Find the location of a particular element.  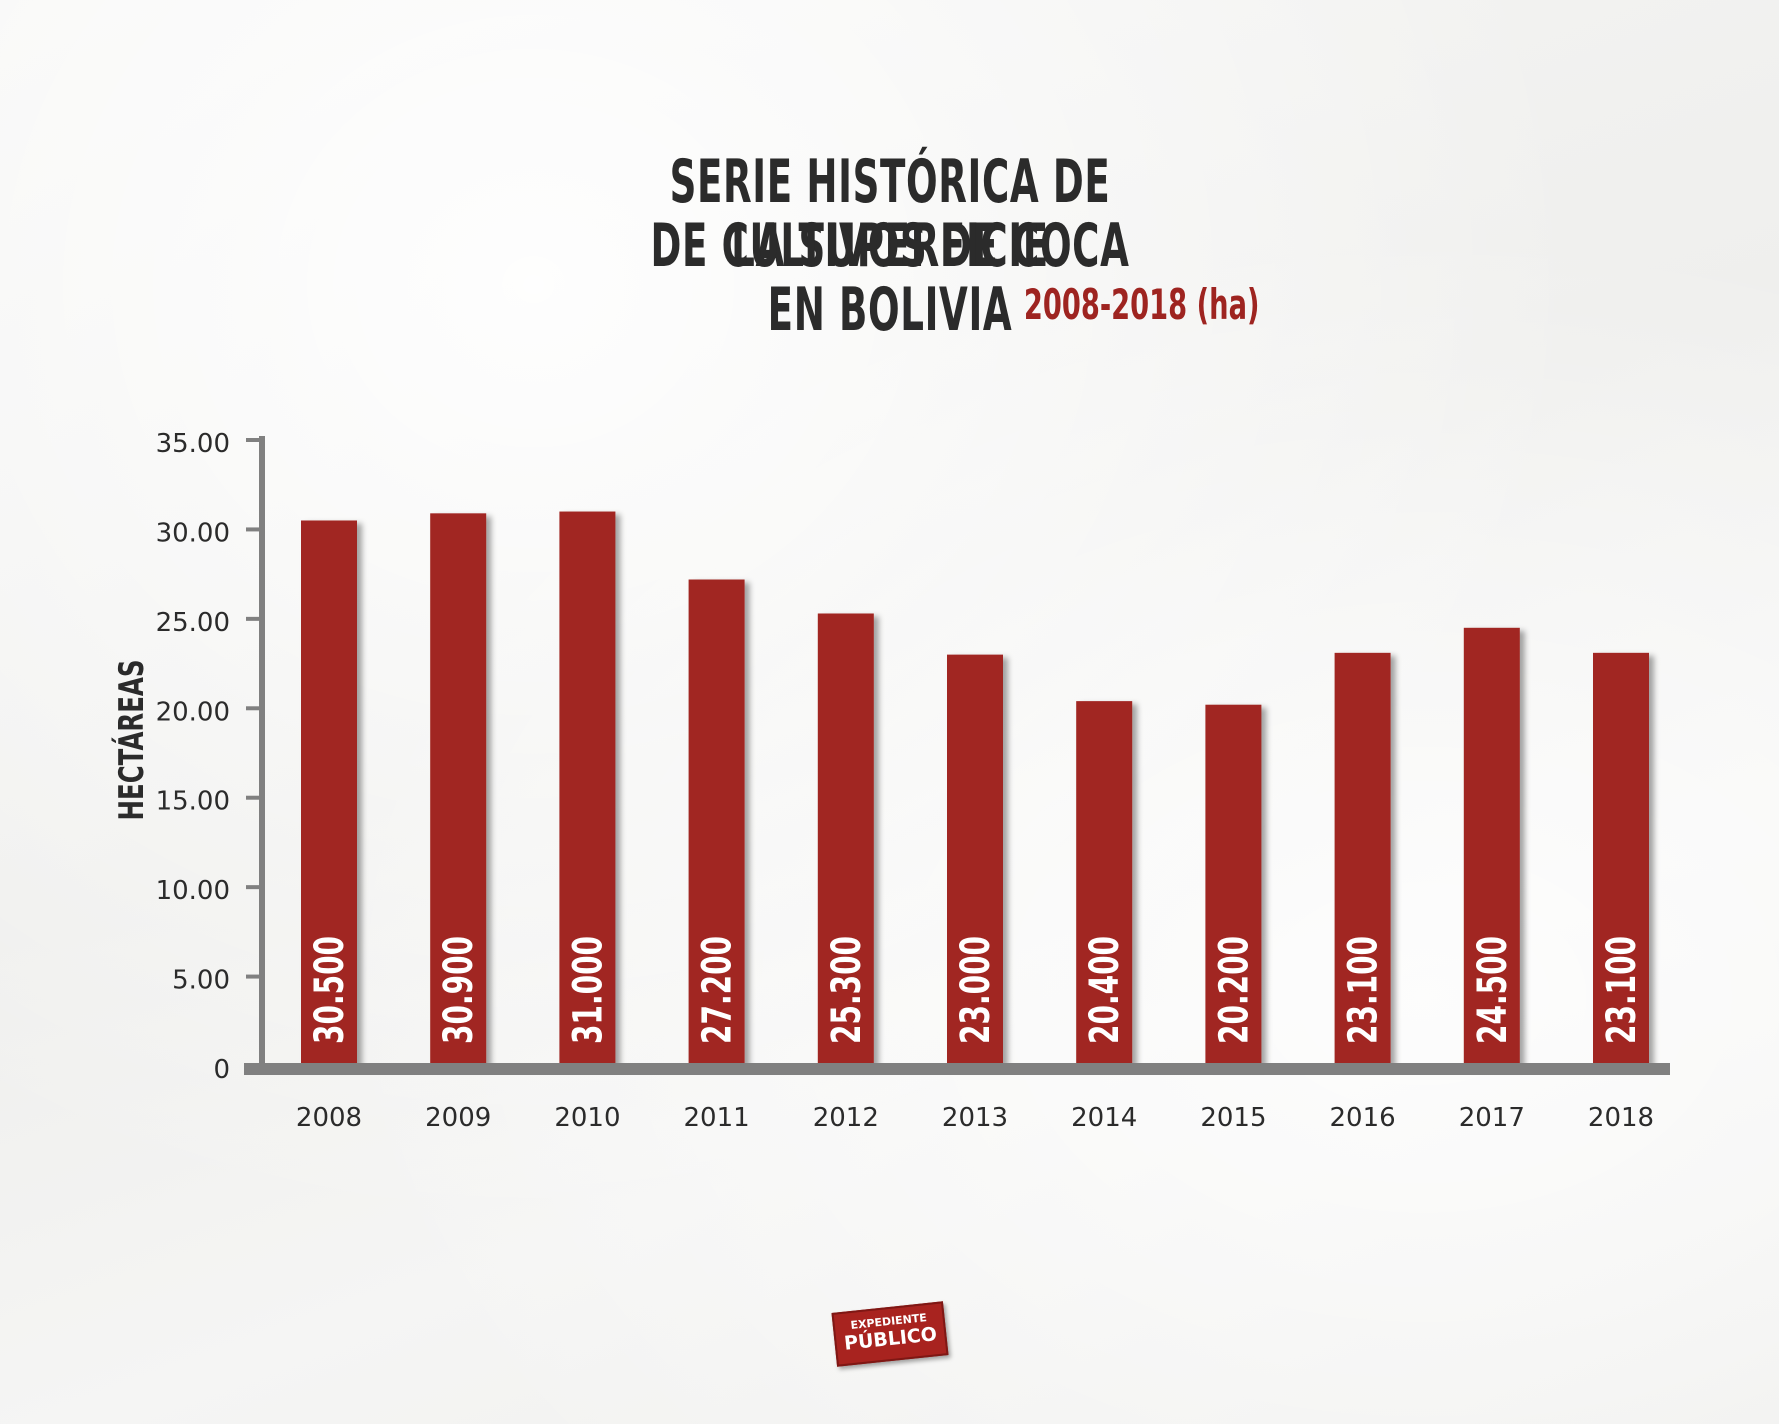

y-tick-label: 35.00 is located at coordinates (193, 444).